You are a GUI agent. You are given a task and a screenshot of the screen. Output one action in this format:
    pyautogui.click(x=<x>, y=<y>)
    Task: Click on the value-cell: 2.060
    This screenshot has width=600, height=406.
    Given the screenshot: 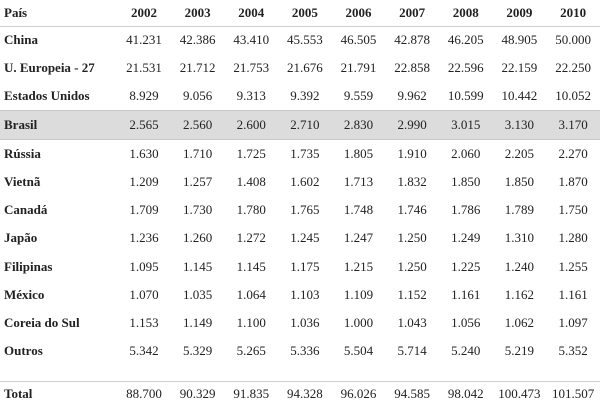 What is the action you would take?
    pyautogui.click(x=466, y=153)
    